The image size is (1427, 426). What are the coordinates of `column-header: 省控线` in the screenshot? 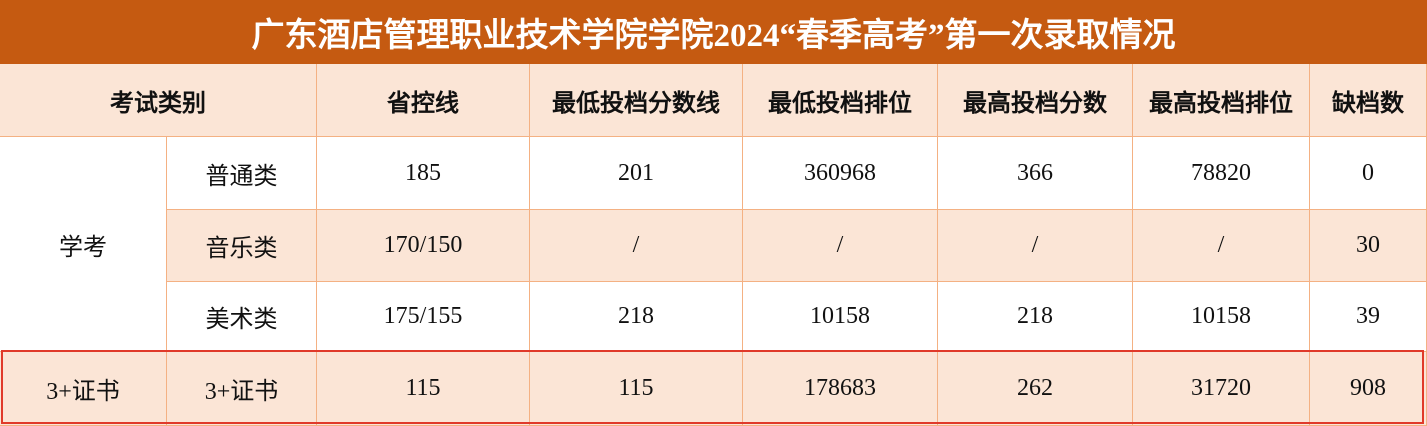 It's located at (423, 100).